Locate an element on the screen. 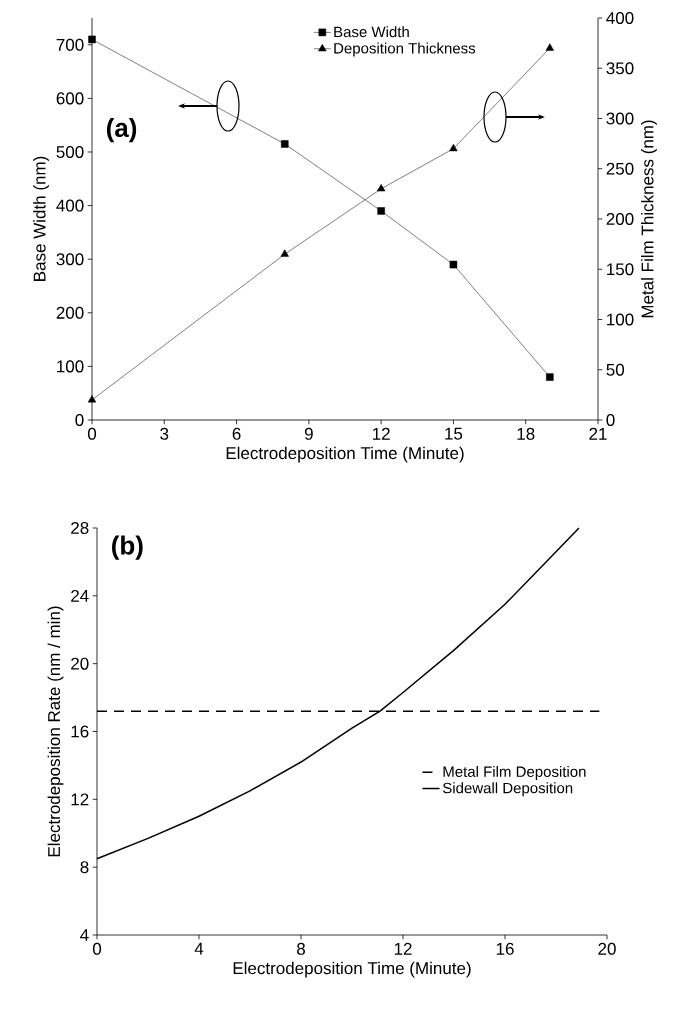 This screenshot has width=688, height=1017. annotation: (a) is located at coordinates (121, 130).